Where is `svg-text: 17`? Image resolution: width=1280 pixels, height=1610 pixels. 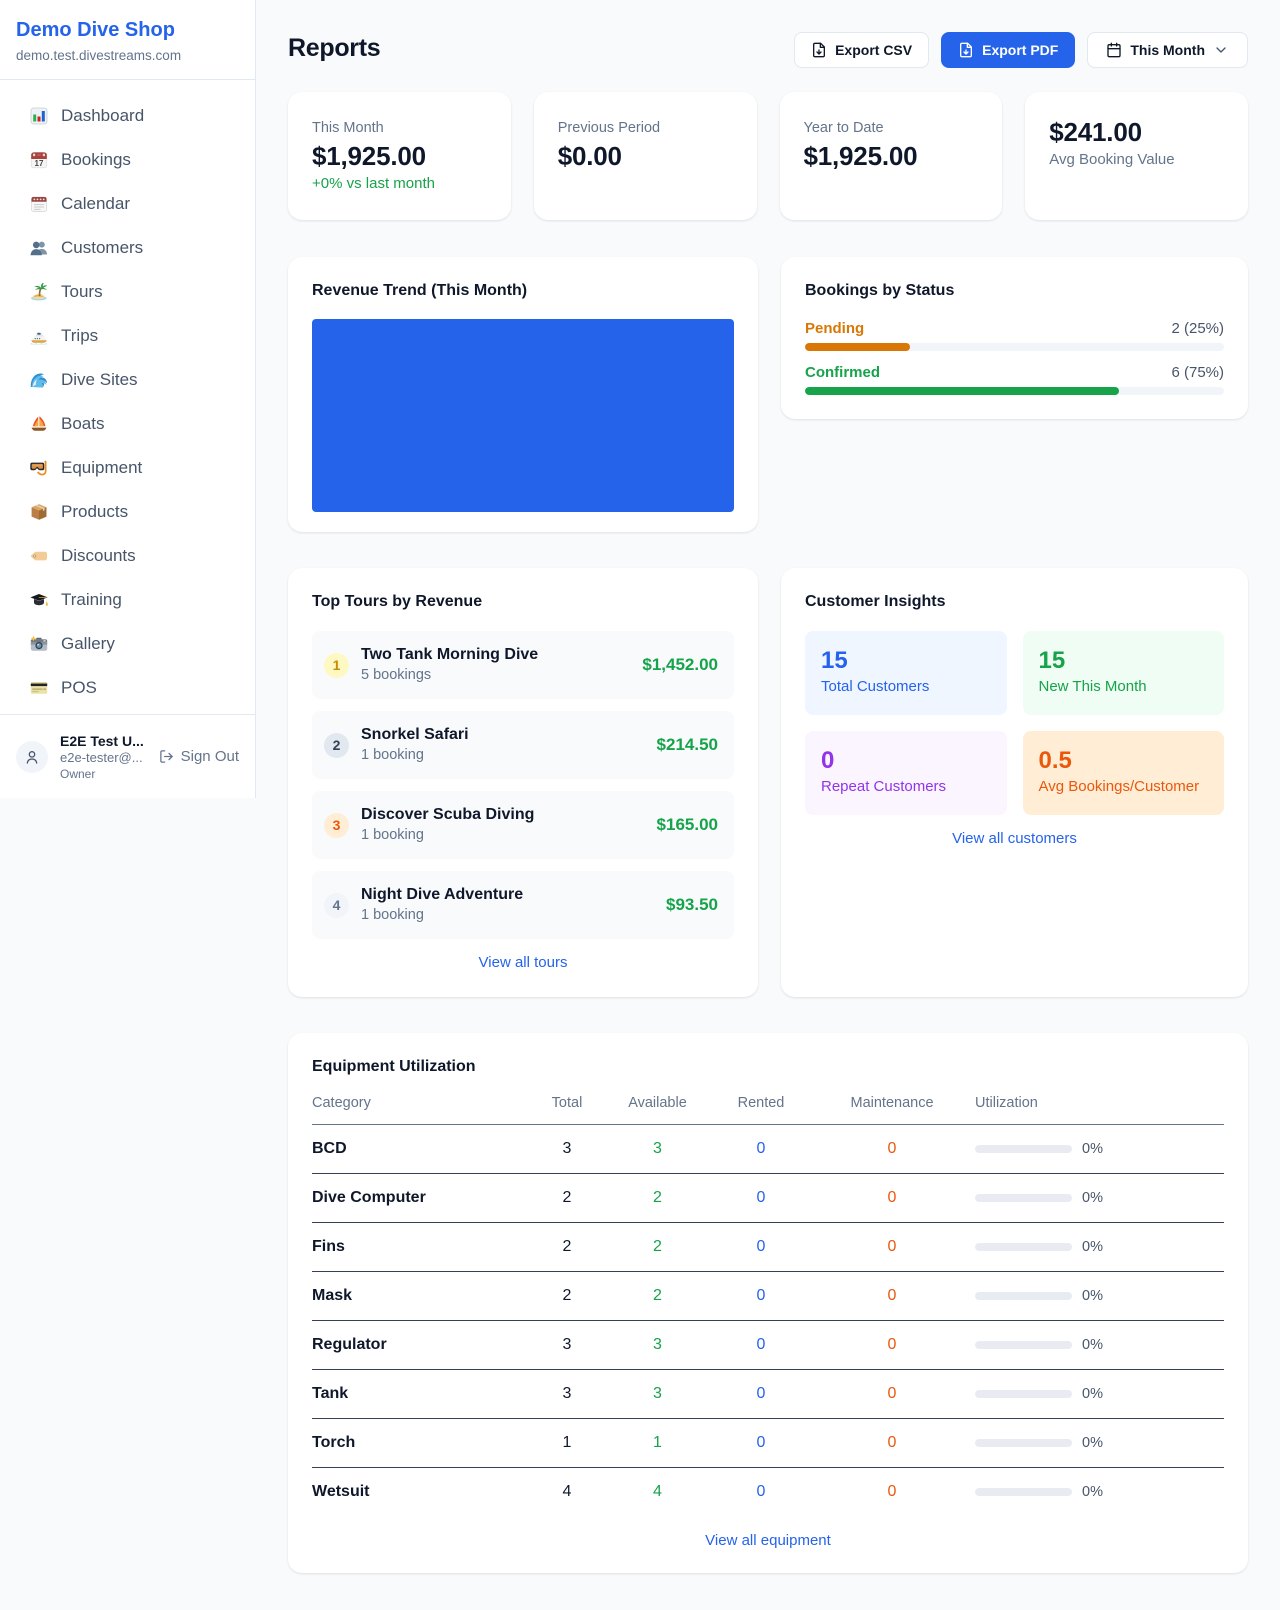 svg-text: 17 is located at coordinates (39, 163).